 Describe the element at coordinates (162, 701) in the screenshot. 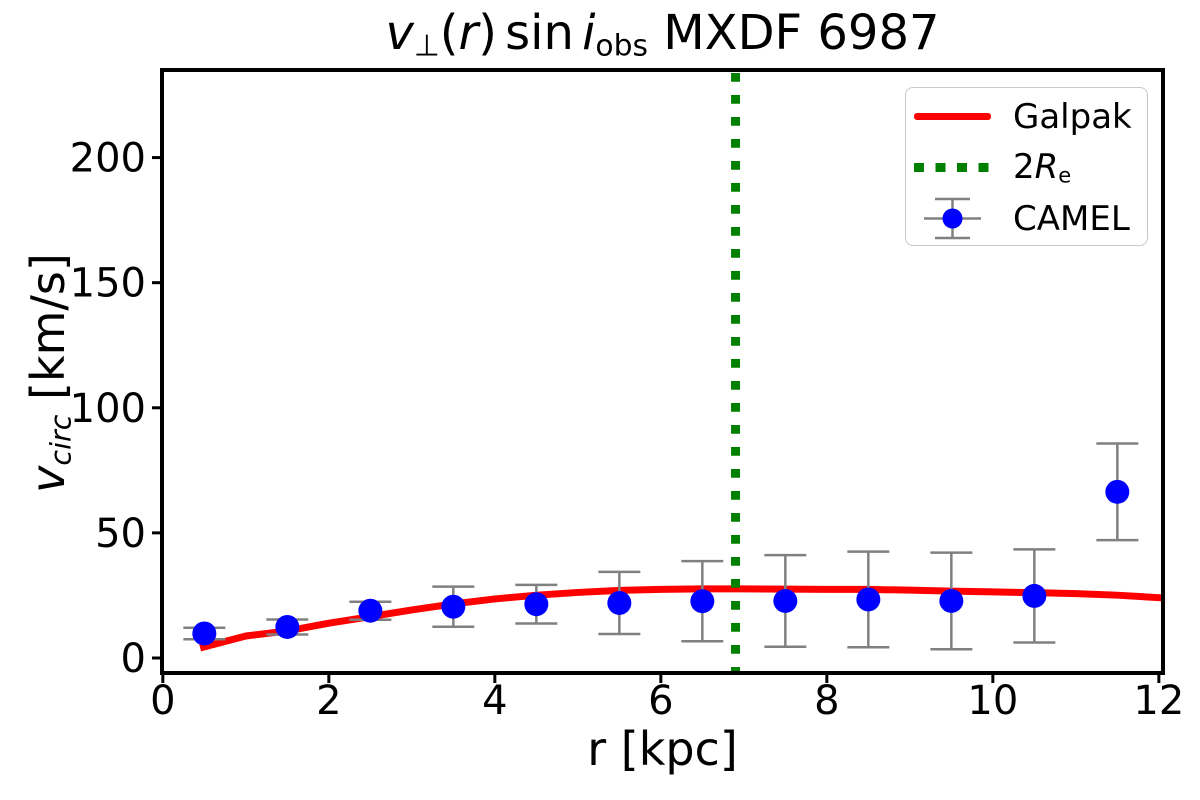

I see `x-tick-label: 0` at that location.